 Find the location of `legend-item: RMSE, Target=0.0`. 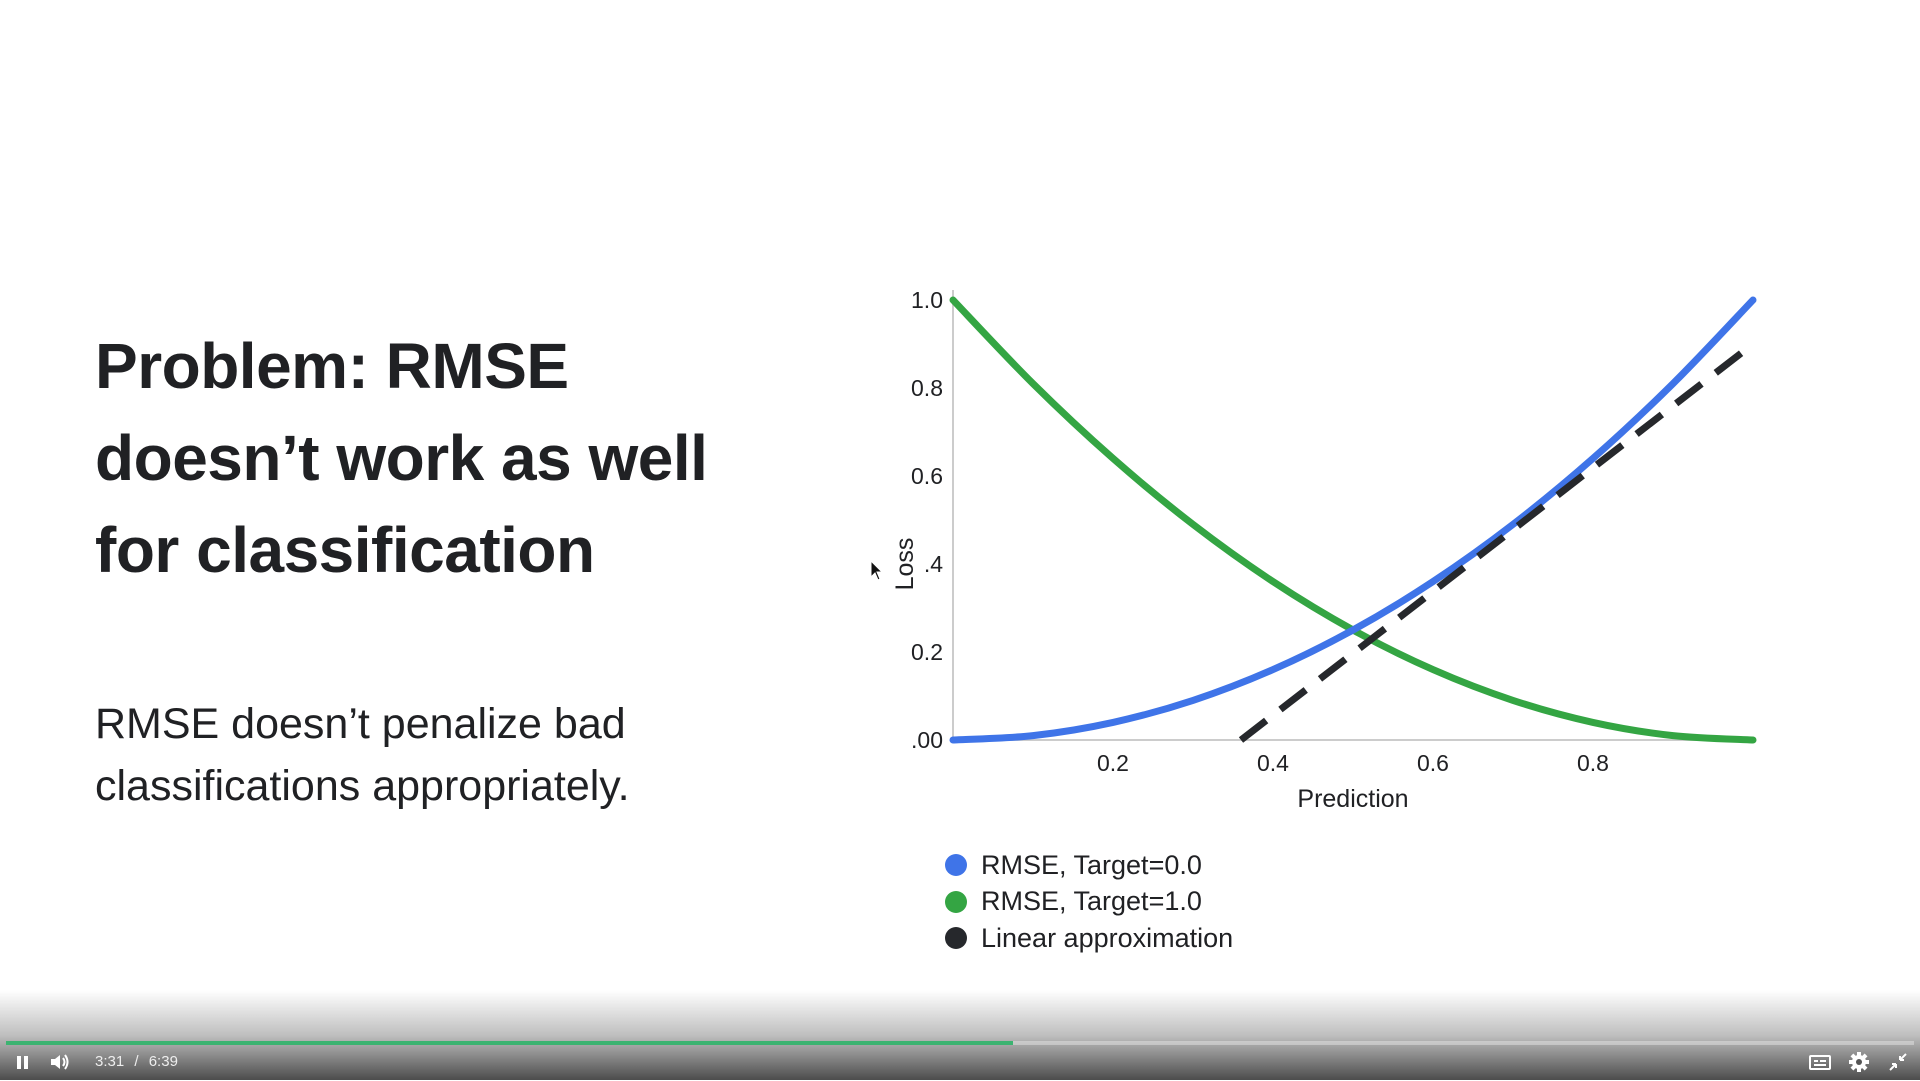

legend-item: RMSE, Target=0.0 is located at coordinates (1089, 865).